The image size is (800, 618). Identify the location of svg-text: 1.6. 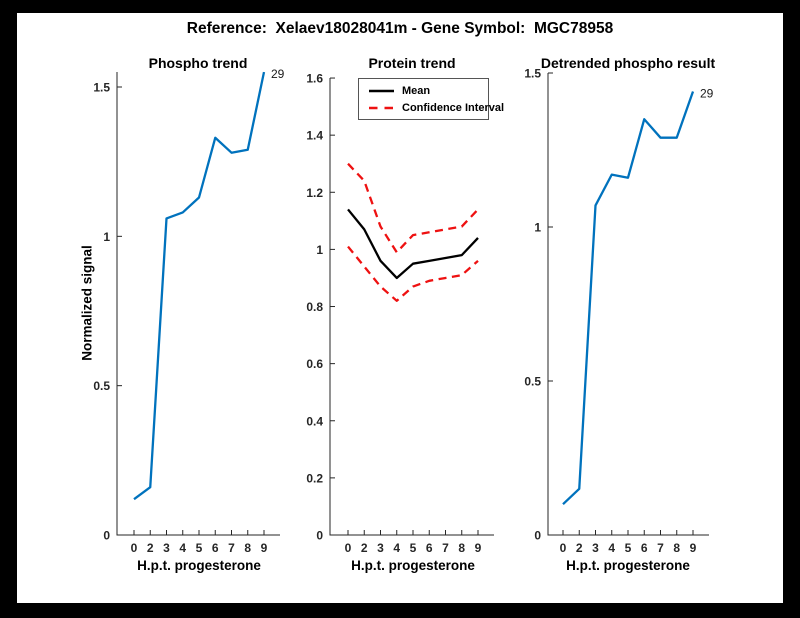
(314, 79).